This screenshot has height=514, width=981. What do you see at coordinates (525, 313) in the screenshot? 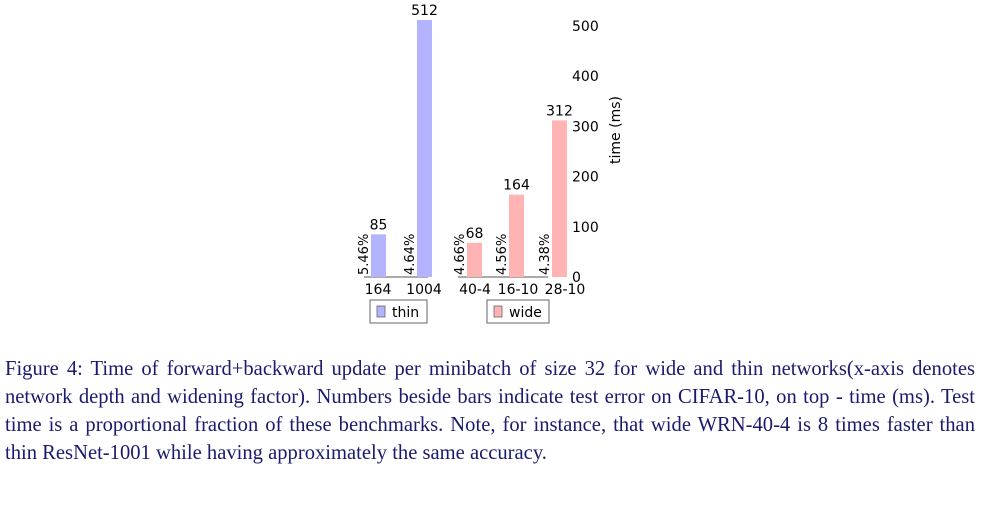
I see `legend-label: wide` at bounding box center [525, 313].